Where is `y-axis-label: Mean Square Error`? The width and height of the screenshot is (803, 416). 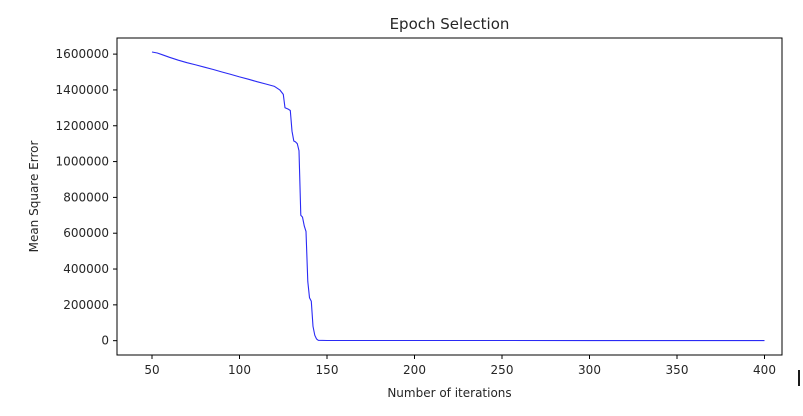
y-axis-label: Mean Square Error is located at coordinates (34, 197).